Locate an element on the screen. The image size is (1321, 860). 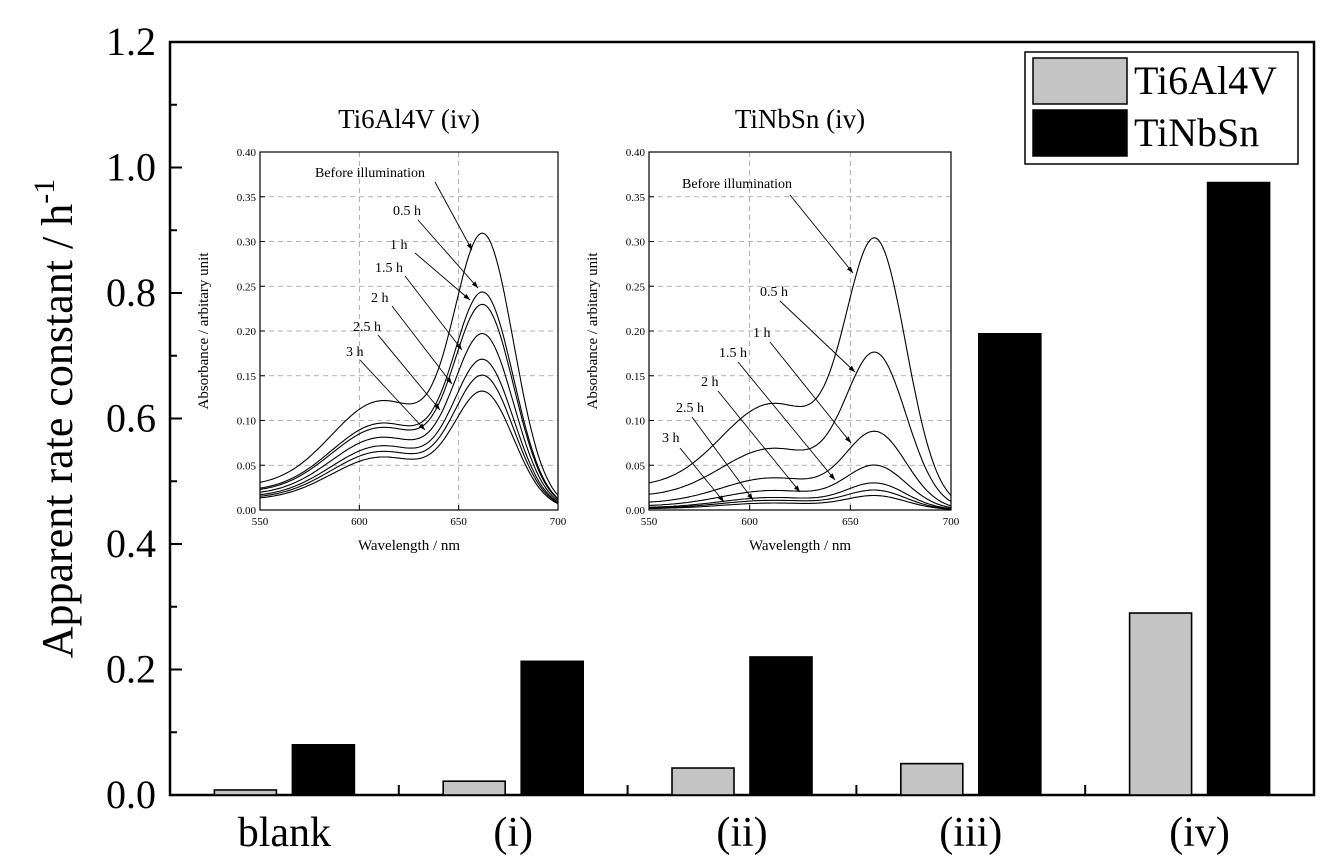
bar-tinbsn-iii is located at coordinates (1009, 564).